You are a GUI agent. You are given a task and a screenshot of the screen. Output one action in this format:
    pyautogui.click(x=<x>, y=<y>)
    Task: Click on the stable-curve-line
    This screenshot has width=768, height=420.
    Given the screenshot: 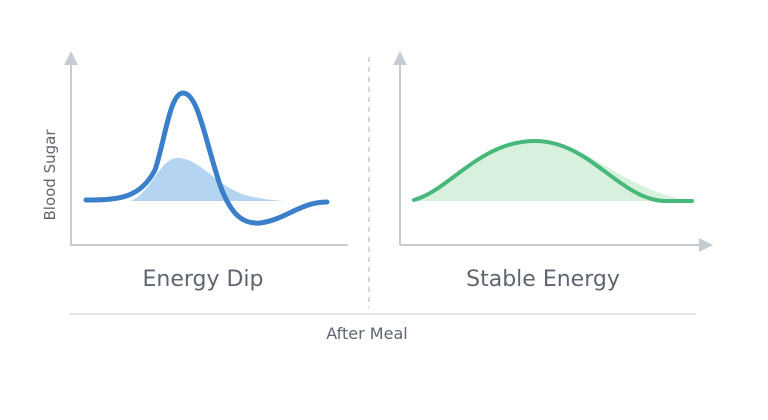 What is the action you would take?
    pyautogui.click(x=553, y=170)
    